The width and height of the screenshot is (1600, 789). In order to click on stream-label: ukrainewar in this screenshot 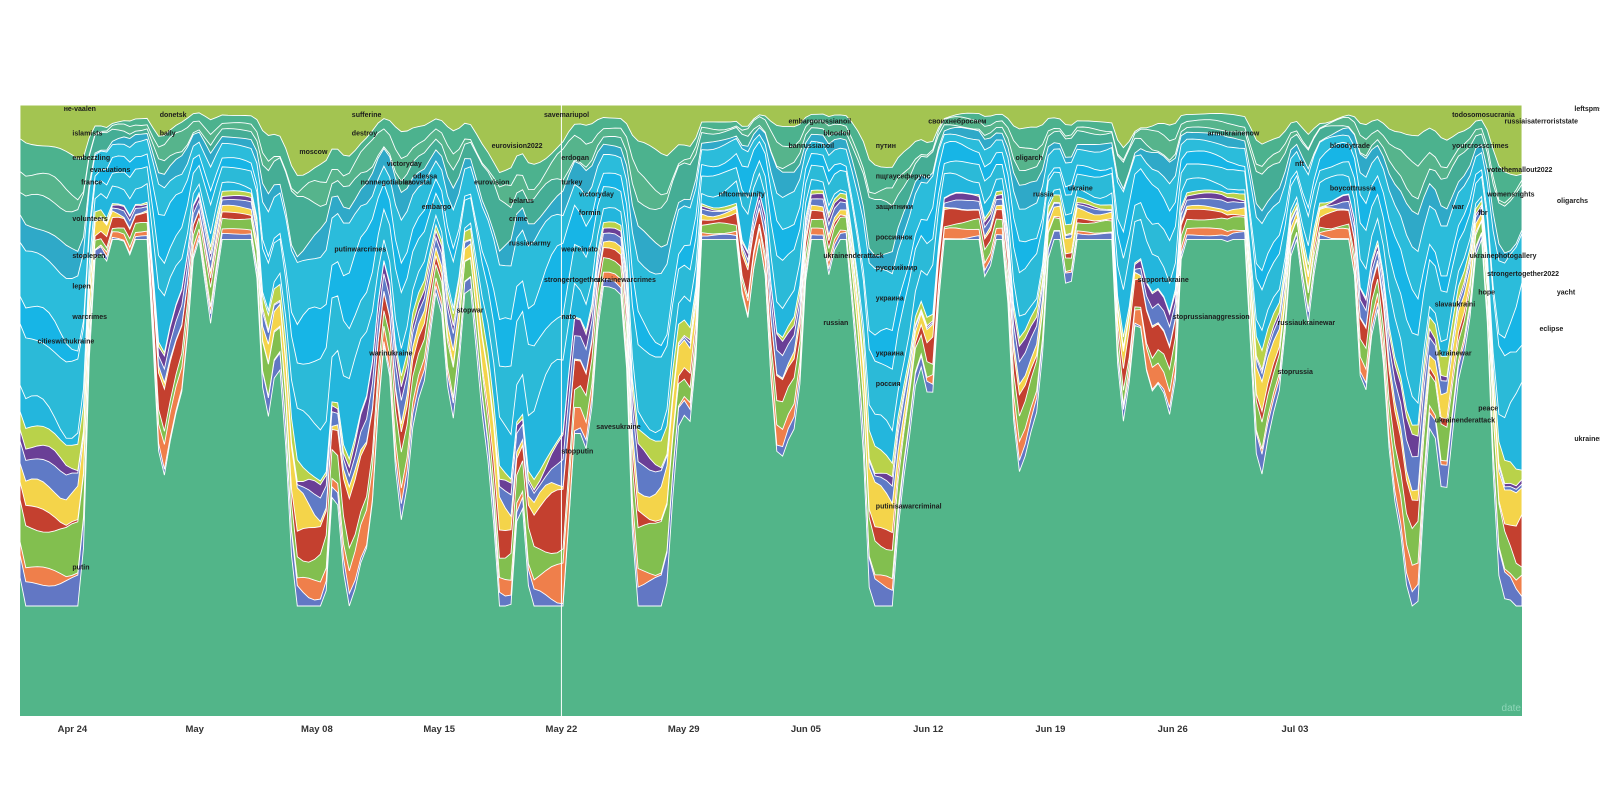, I will do `click(1453, 354)`.